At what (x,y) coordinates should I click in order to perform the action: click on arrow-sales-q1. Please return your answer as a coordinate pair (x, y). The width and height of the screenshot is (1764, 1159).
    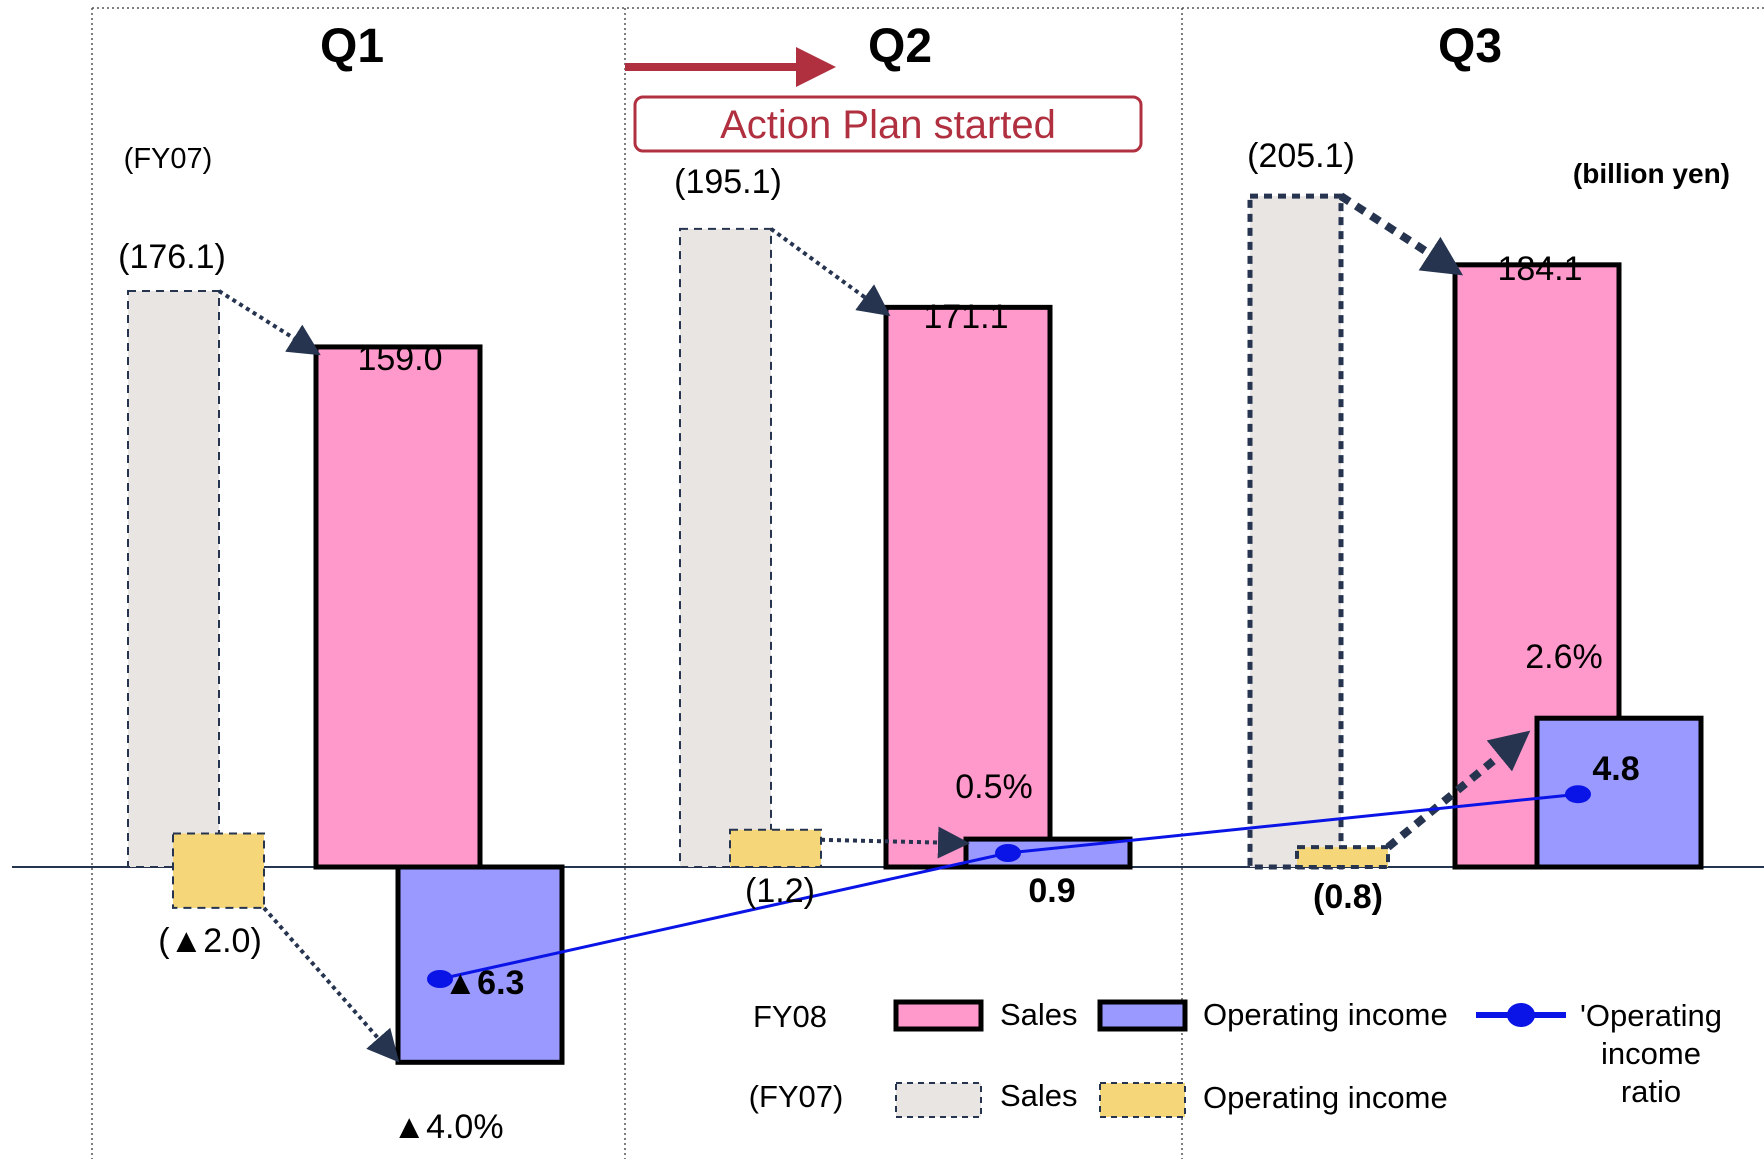
    Looking at the image, I should click on (269, 322).